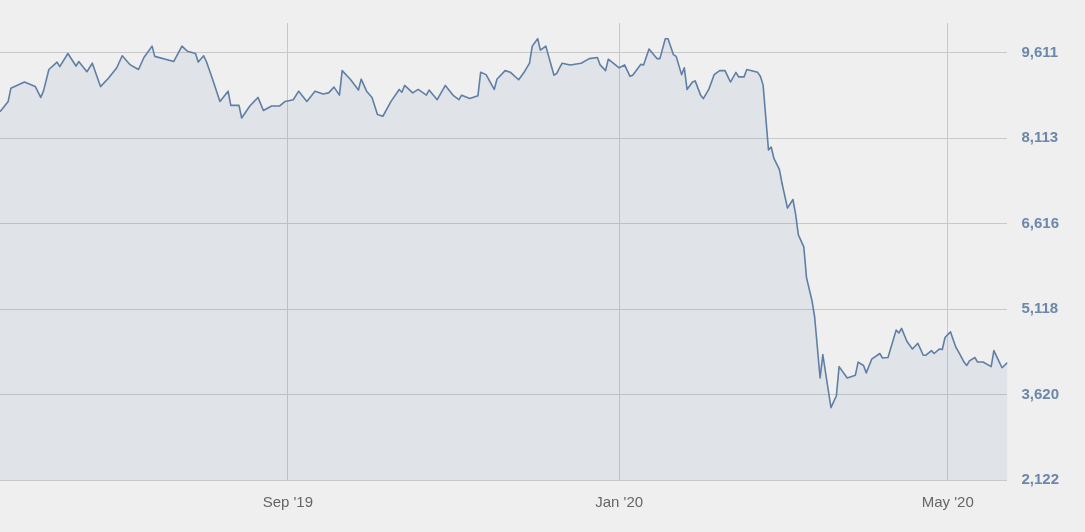 The width and height of the screenshot is (1085, 532). I want to click on y-tick-label: 5,118, so click(1040, 308).